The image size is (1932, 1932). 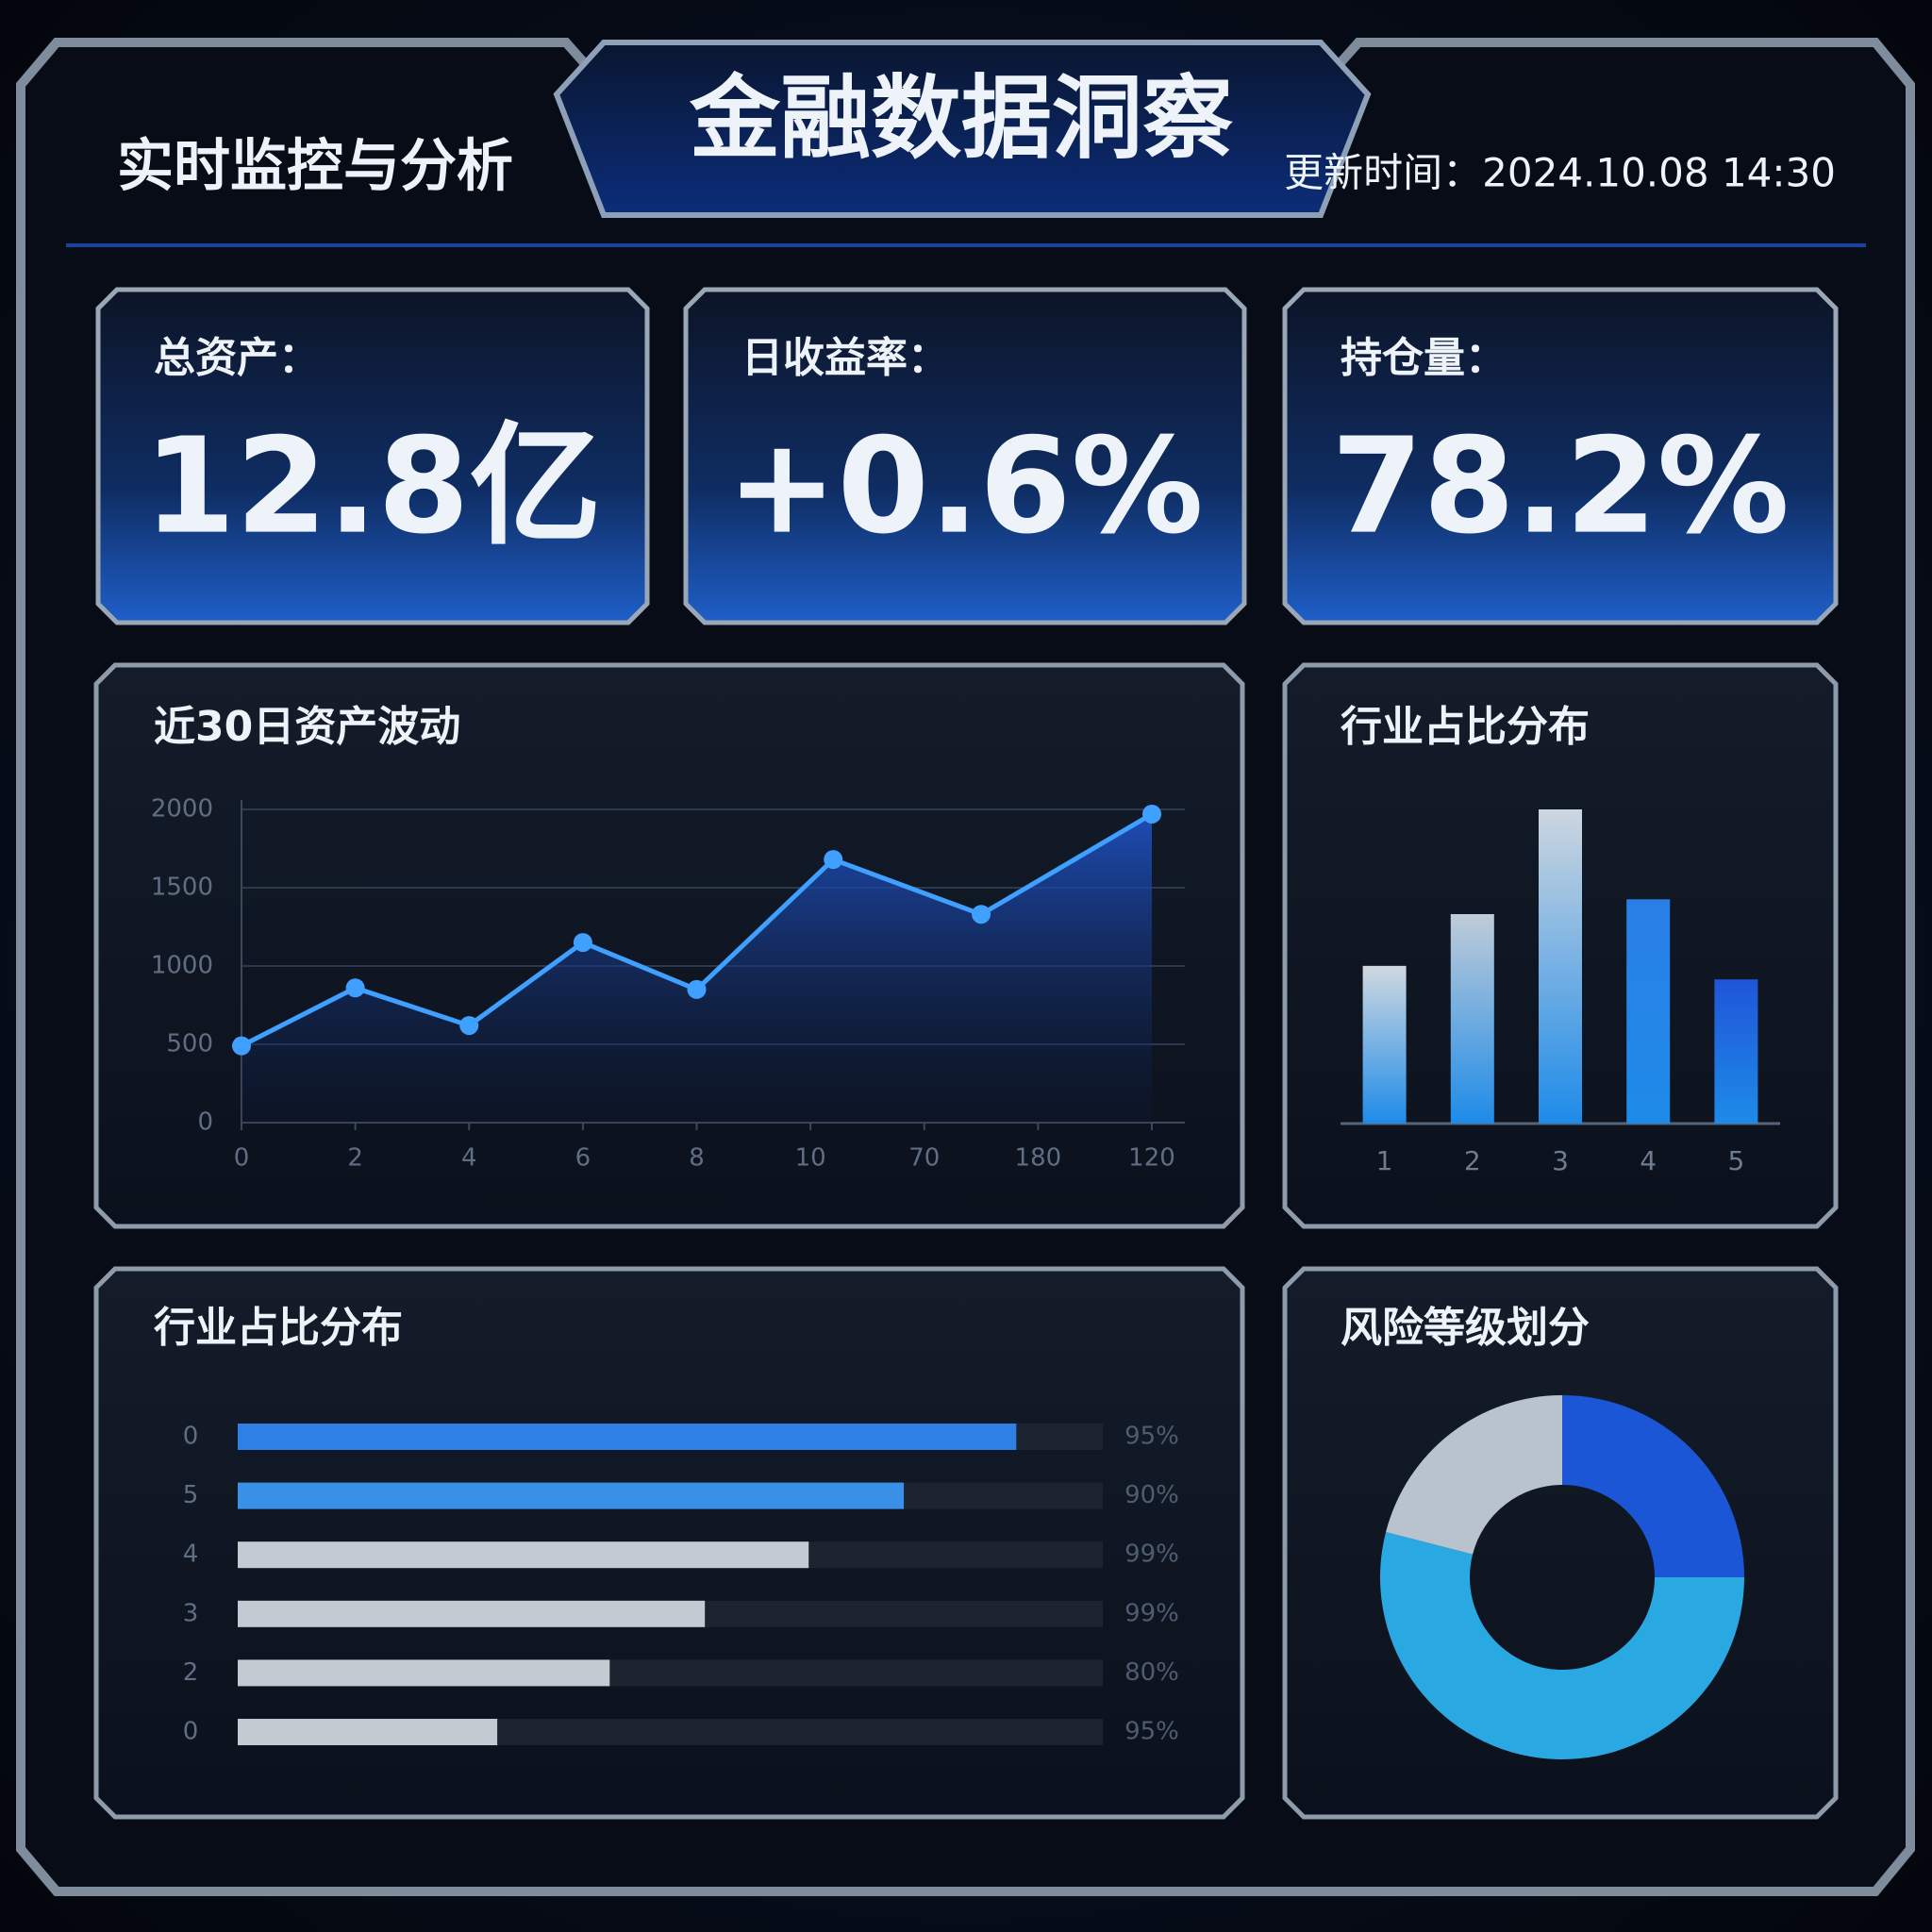 I want to click on x-tick-label: 1, so click(x=1385, y=1160).